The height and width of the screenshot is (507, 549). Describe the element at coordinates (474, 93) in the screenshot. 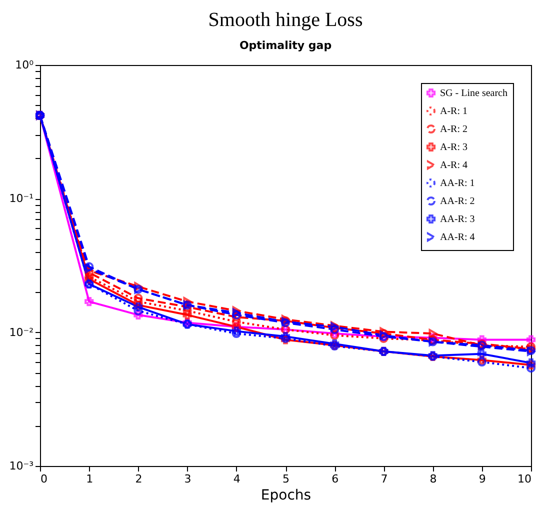

I see `legend-label: SG - Line search` at that location.